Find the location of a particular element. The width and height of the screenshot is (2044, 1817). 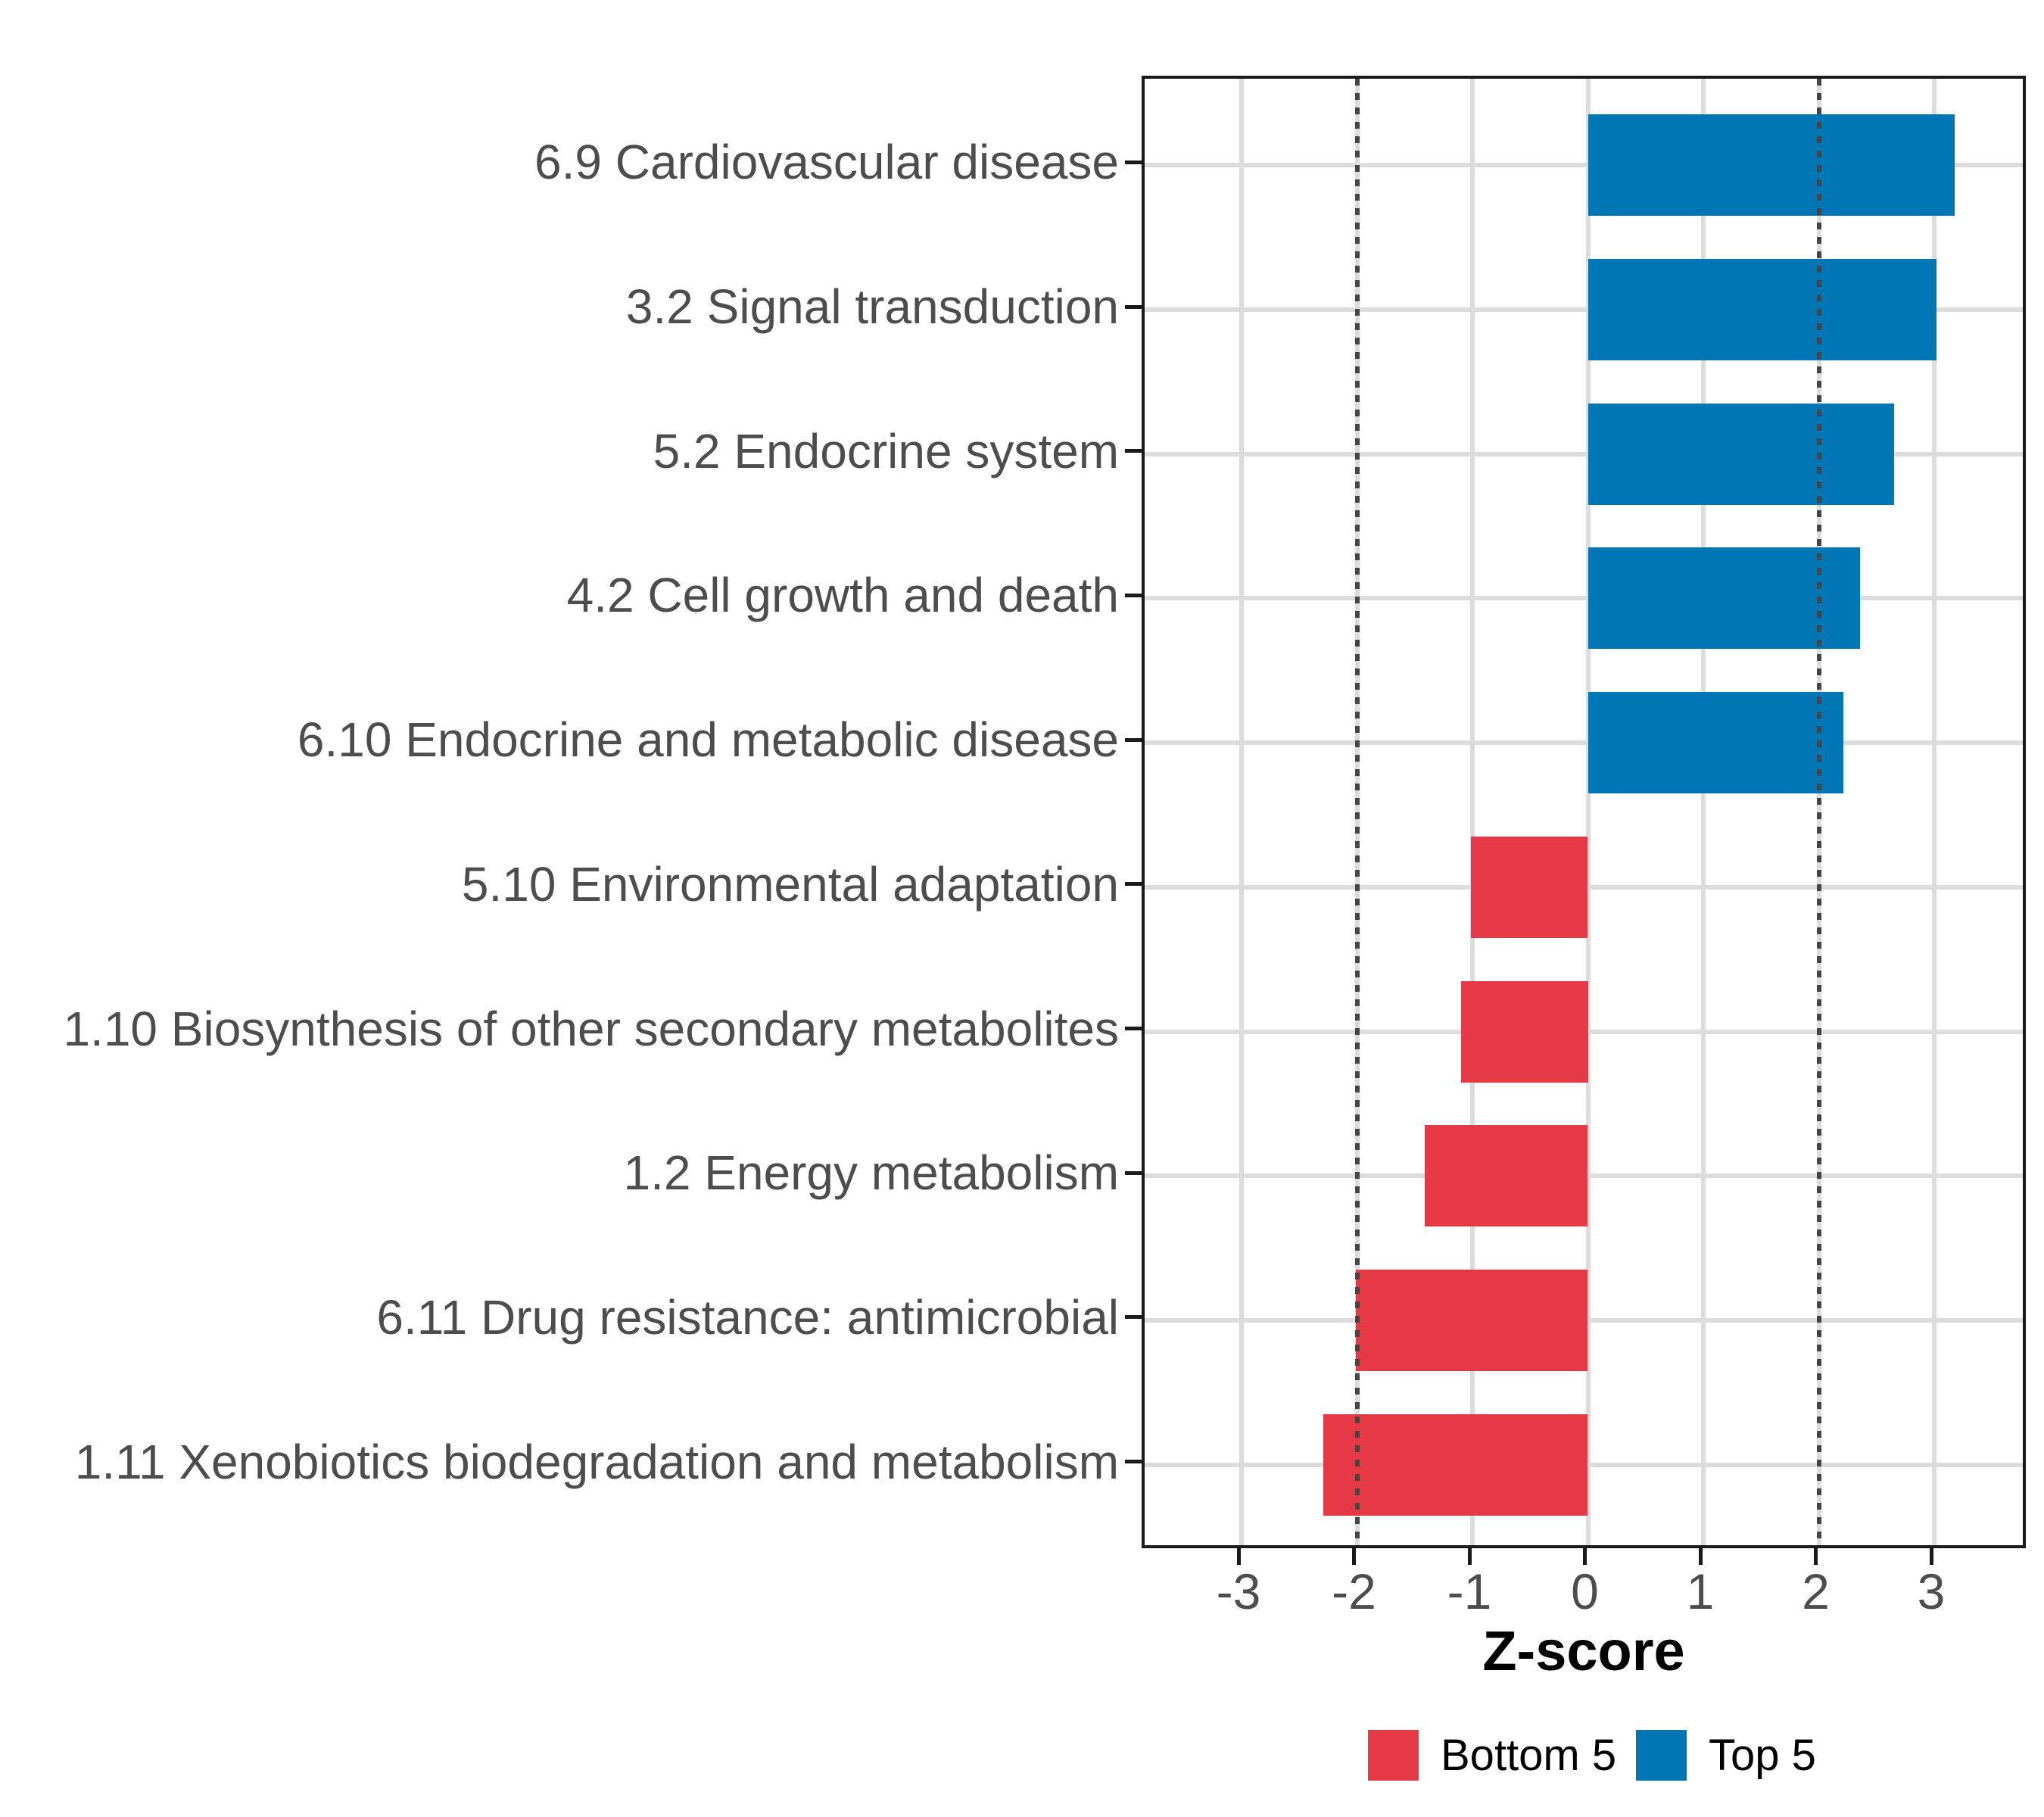

legend: Bottom 5 Top 5 is located at coordinates (1022, 1755).